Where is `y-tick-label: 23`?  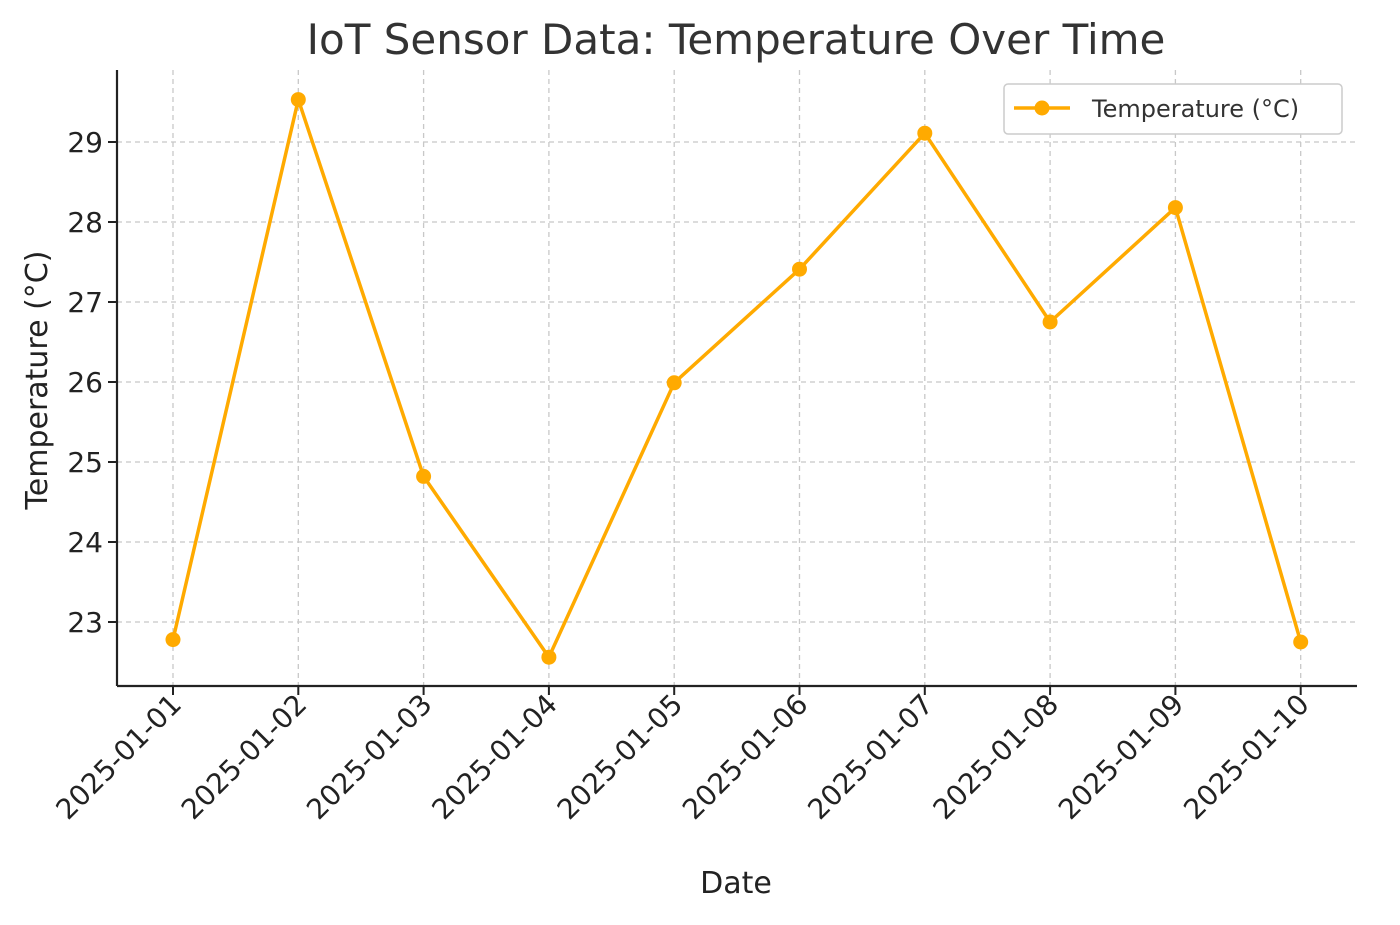 y-tick-label: 23 is located at coordinates (85, 622).